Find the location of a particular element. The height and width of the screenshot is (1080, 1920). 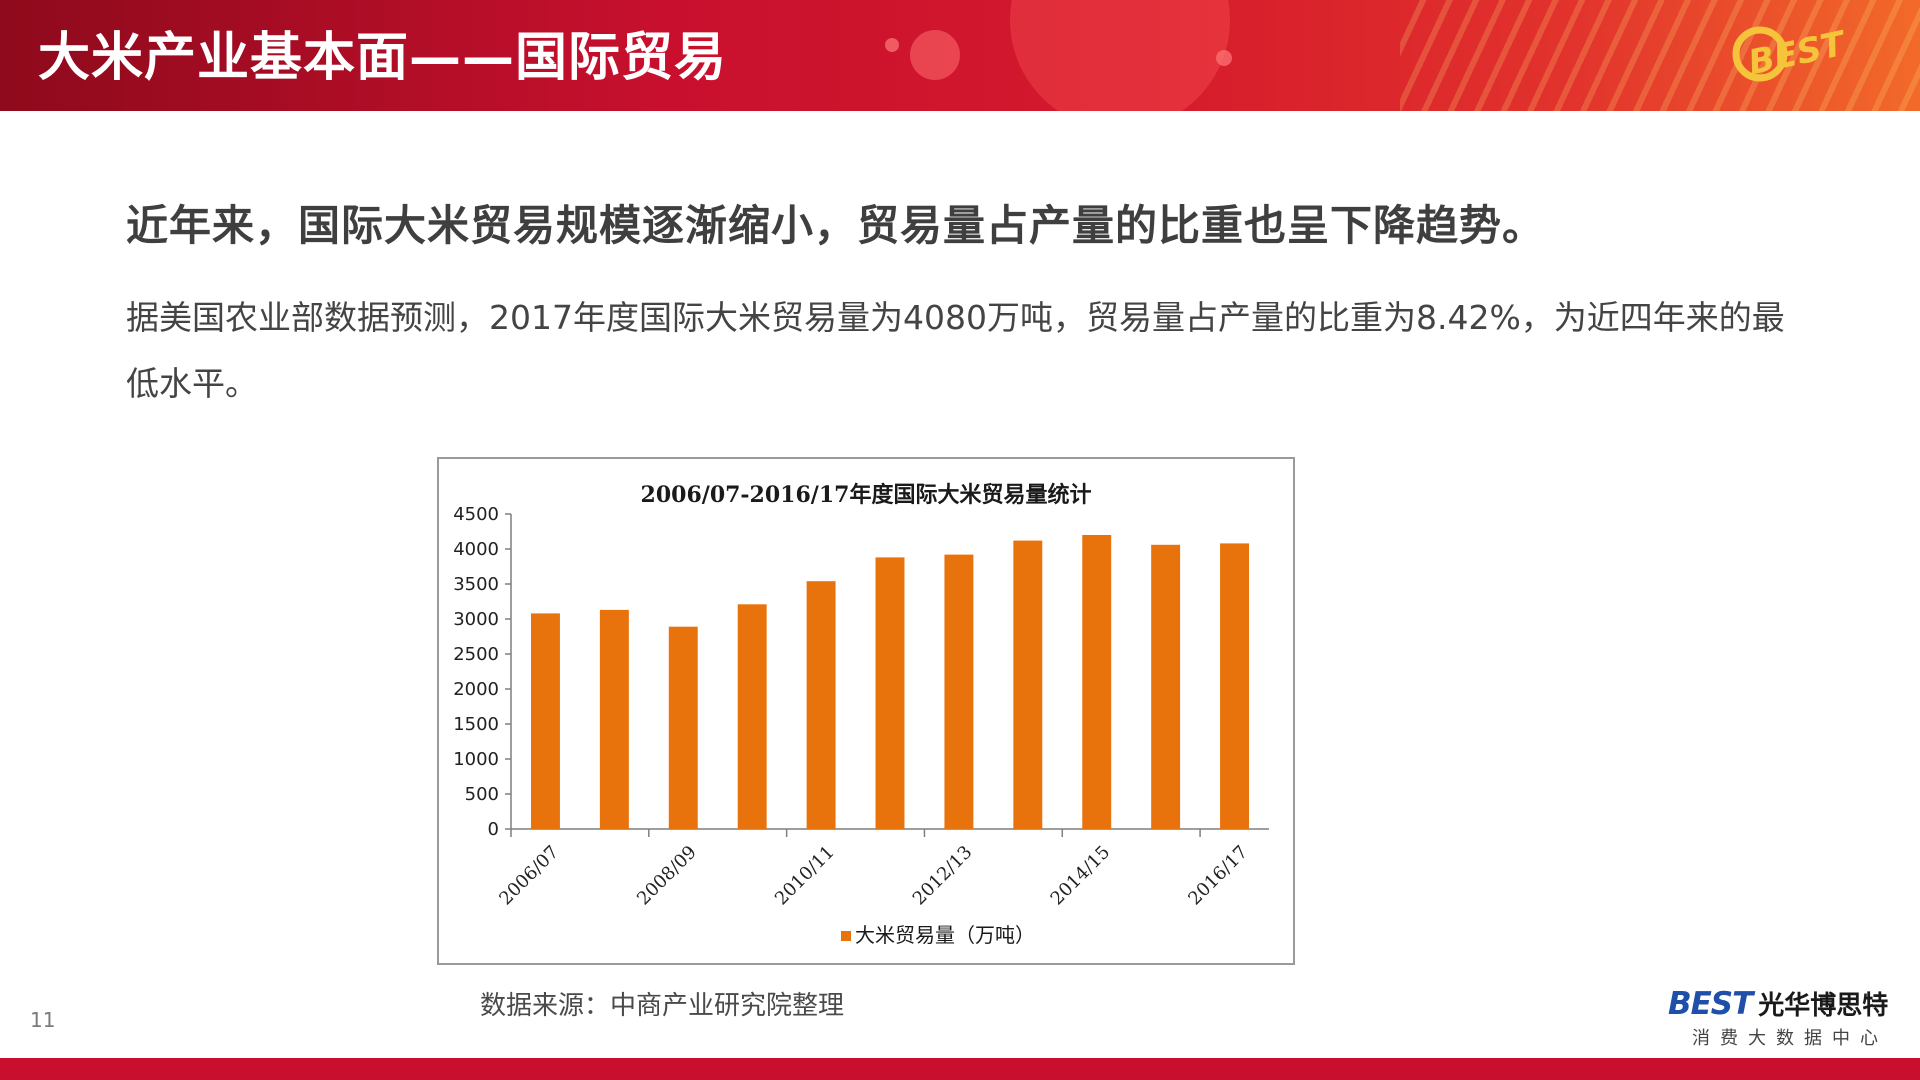

header-banner: 大米产业基本面——国际贸易 BEST is located at coordinates (960, 55).